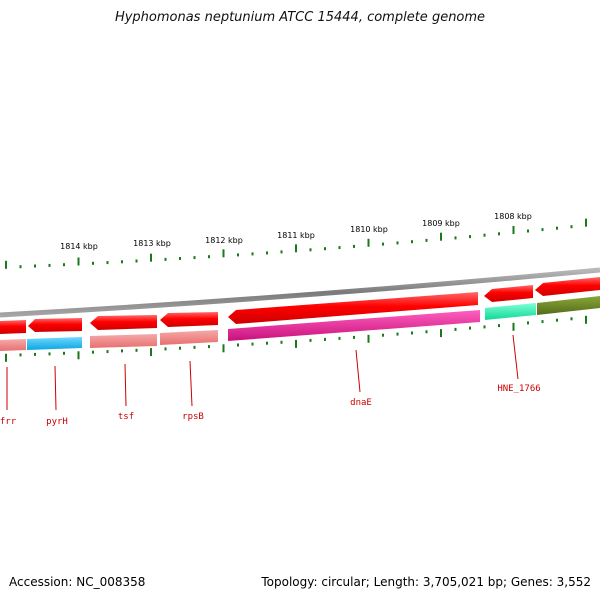 This screenshot has width=600, height=600. Describe the element at coordinates (361, 403) in the screenshot. I see `gene-label-dnaE: dnaE` at that location.